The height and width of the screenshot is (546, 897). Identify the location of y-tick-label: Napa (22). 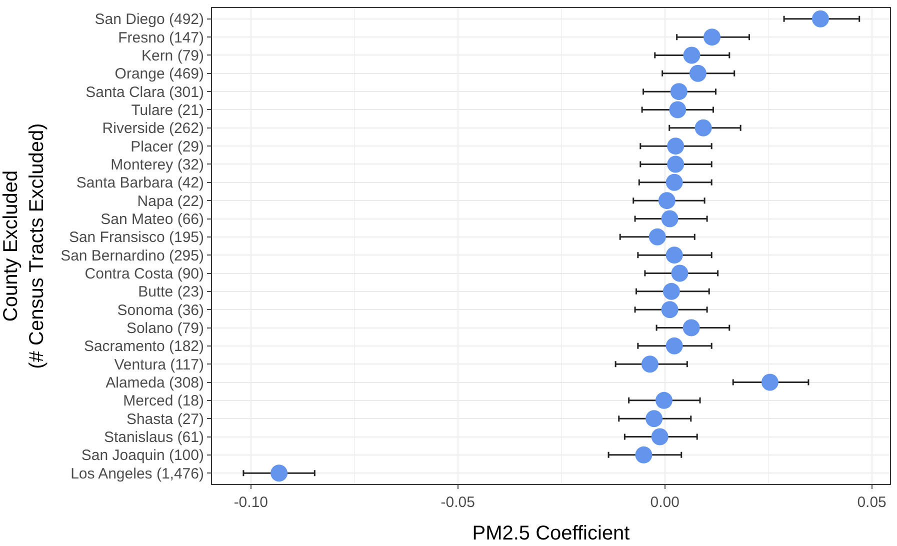
(170, 201).